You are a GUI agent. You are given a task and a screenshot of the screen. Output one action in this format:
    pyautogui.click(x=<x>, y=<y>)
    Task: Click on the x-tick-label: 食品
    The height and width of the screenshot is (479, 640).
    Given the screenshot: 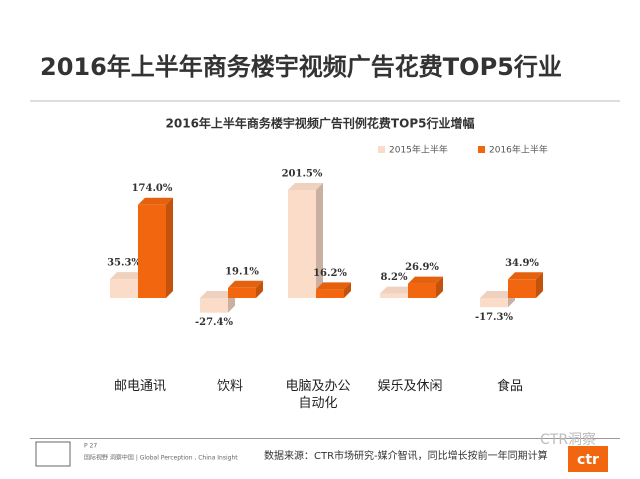 What is the action you would take?
    pyautogui.click(x=509, y=386)
    